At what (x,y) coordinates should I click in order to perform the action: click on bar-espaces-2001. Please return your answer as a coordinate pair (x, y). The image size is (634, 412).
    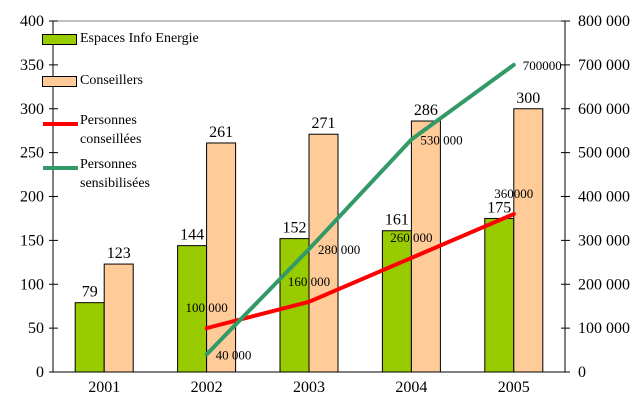
    Looking at the image, I should click on (89, 337).